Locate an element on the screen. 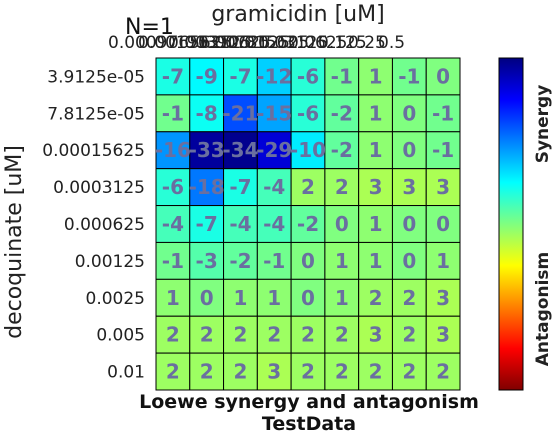 This screenshot has height=437, width=554. colorbar-antagonism-label: Antagonism is located at coordinates (543, 309).